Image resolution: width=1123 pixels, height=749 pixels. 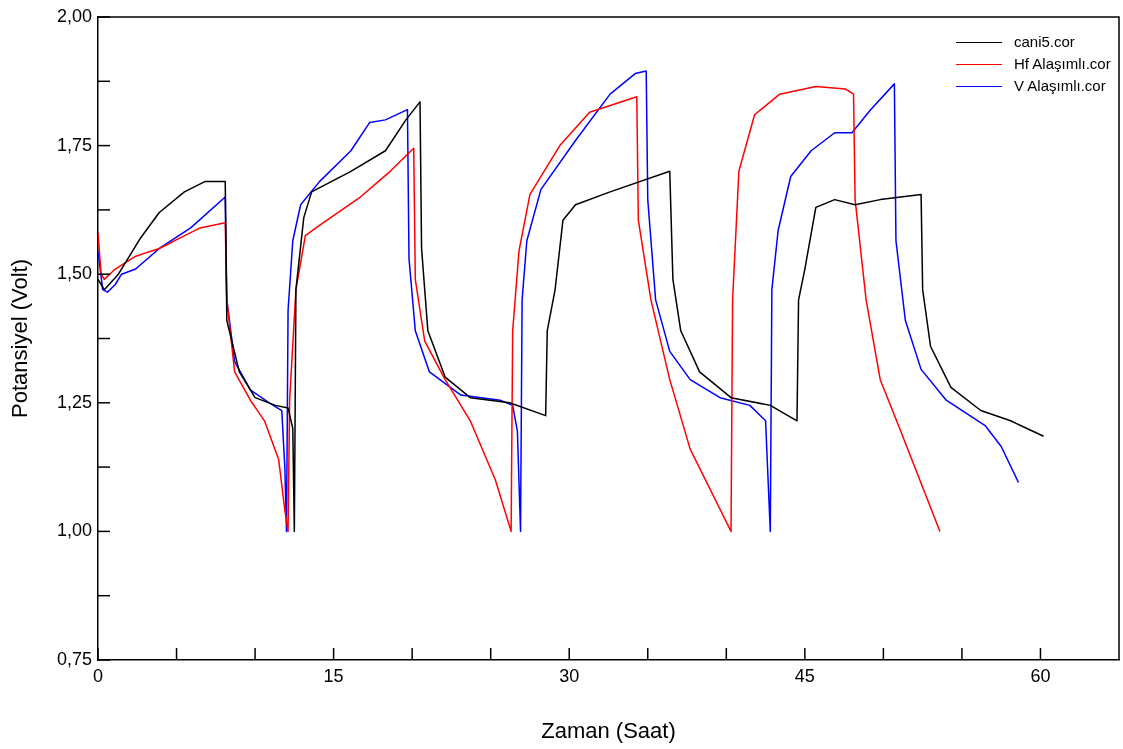 What do you see at coordinates (569, 675) in the screenshot?
I see `x-tick-label: 30` at bounding box center [569, 675].